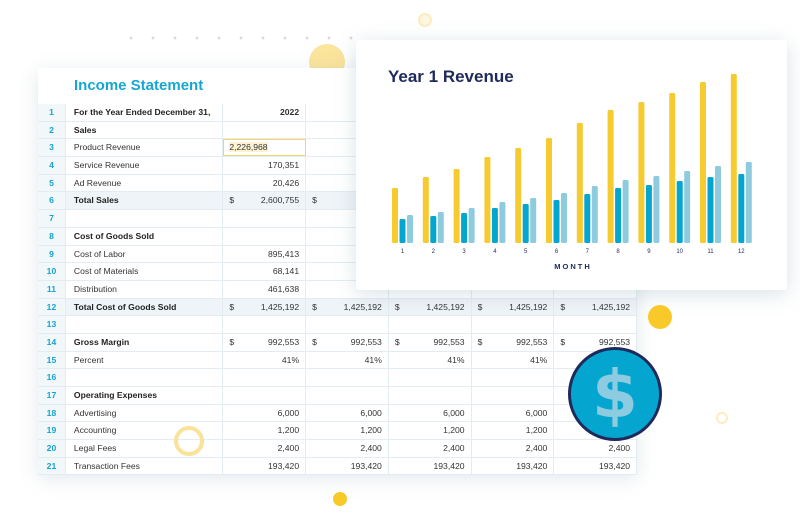 The height and width of the screenshot is (525, 800). What do you see at coordinates (145, 112) in the screenshot?
I see `row-label-cell: For the Year Ended December 31,` at bounding box center [145, 112].